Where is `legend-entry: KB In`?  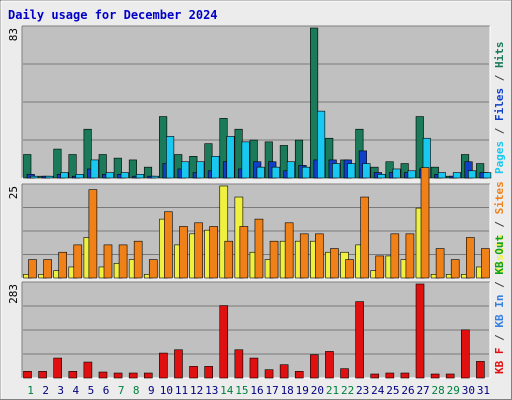 legend-entry: KB In is located at coordinates (499, 311).